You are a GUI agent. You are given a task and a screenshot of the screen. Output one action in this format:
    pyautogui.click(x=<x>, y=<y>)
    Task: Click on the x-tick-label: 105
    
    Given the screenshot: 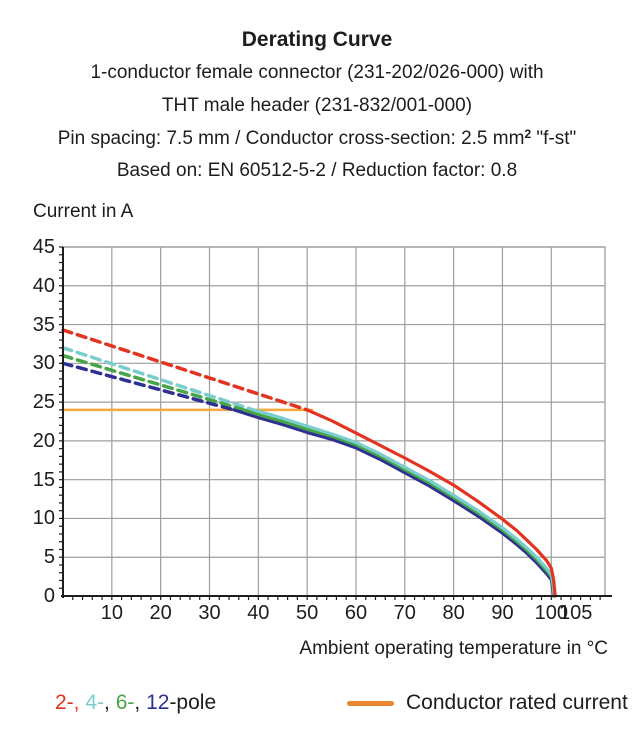 What is the action you would take?
    pyautogui.click(x=576, y=613)
    